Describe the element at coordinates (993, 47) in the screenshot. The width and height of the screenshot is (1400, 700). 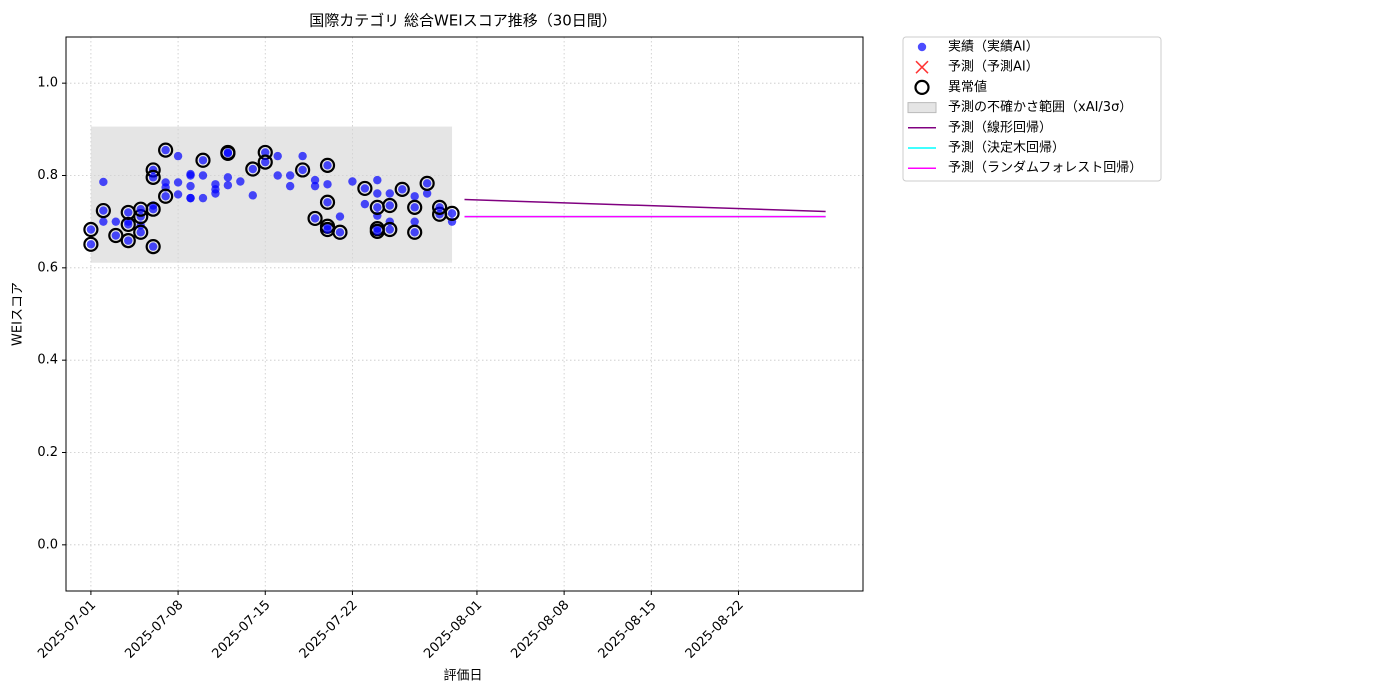
I see `legend-label: 実績（実績AI）` at that location.